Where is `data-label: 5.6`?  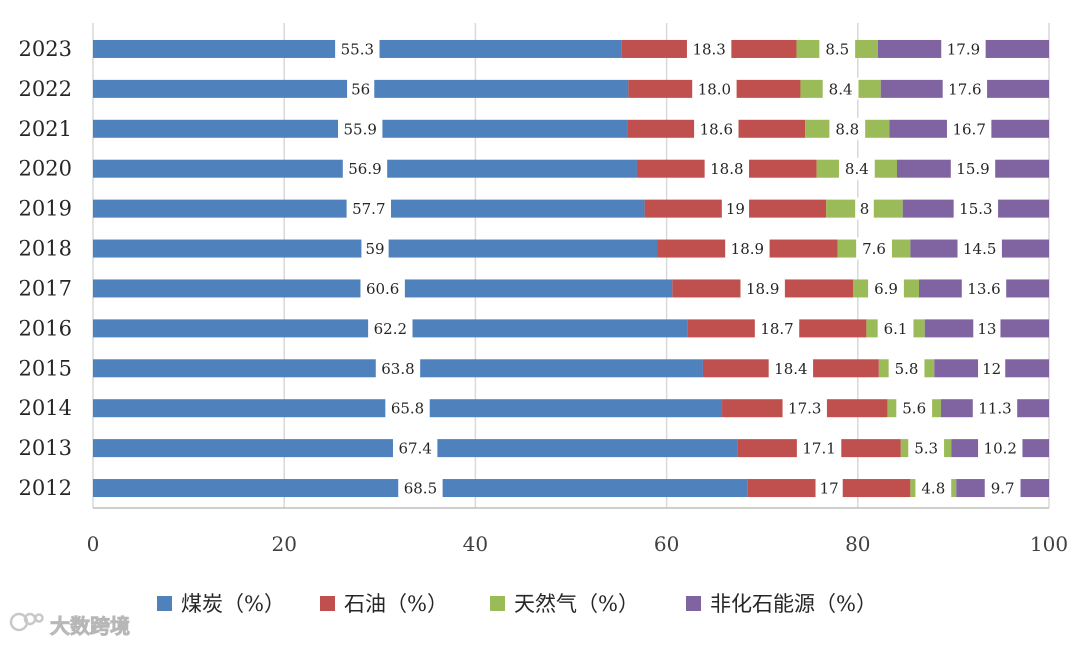 data-label: 5.6 is located at coordinates (914, 409).